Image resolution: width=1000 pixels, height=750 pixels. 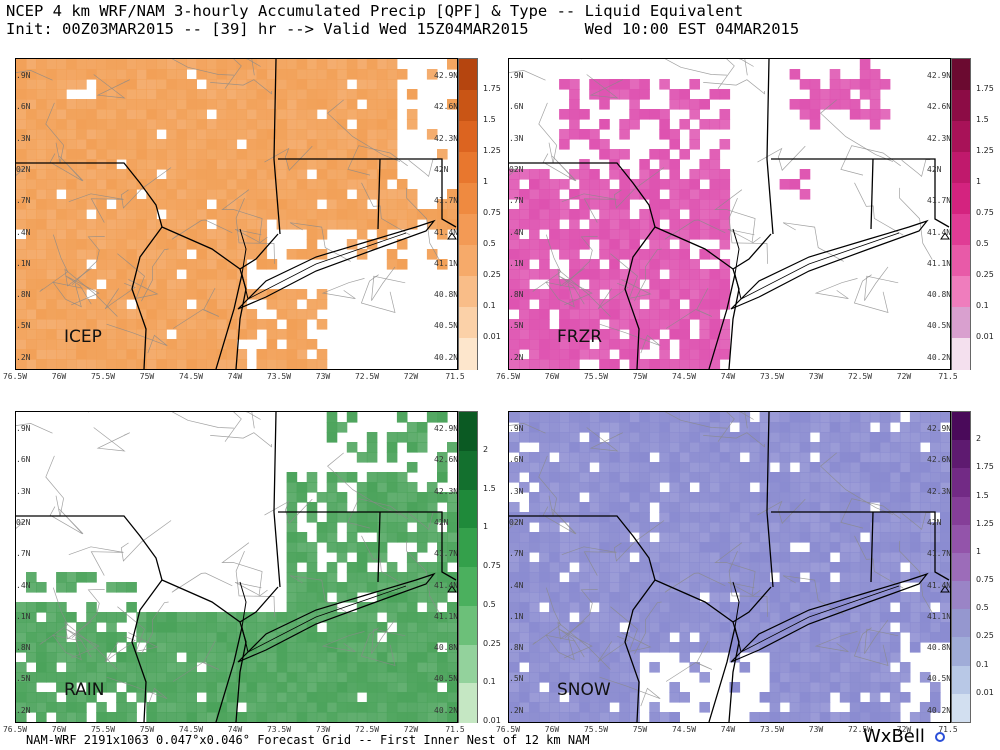 I want to click on panel-label-frzr: FRZR, so click(x=580, y=337).